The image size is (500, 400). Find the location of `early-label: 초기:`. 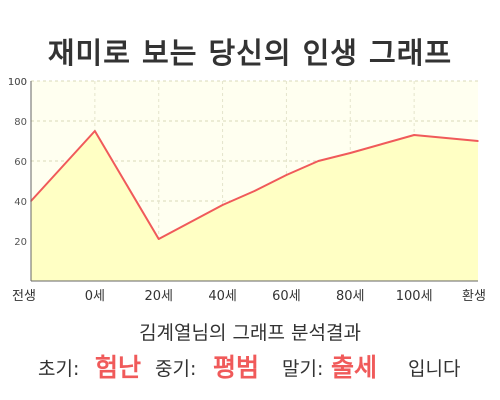

early-label: 초기: is located at coordinates (59, 369).